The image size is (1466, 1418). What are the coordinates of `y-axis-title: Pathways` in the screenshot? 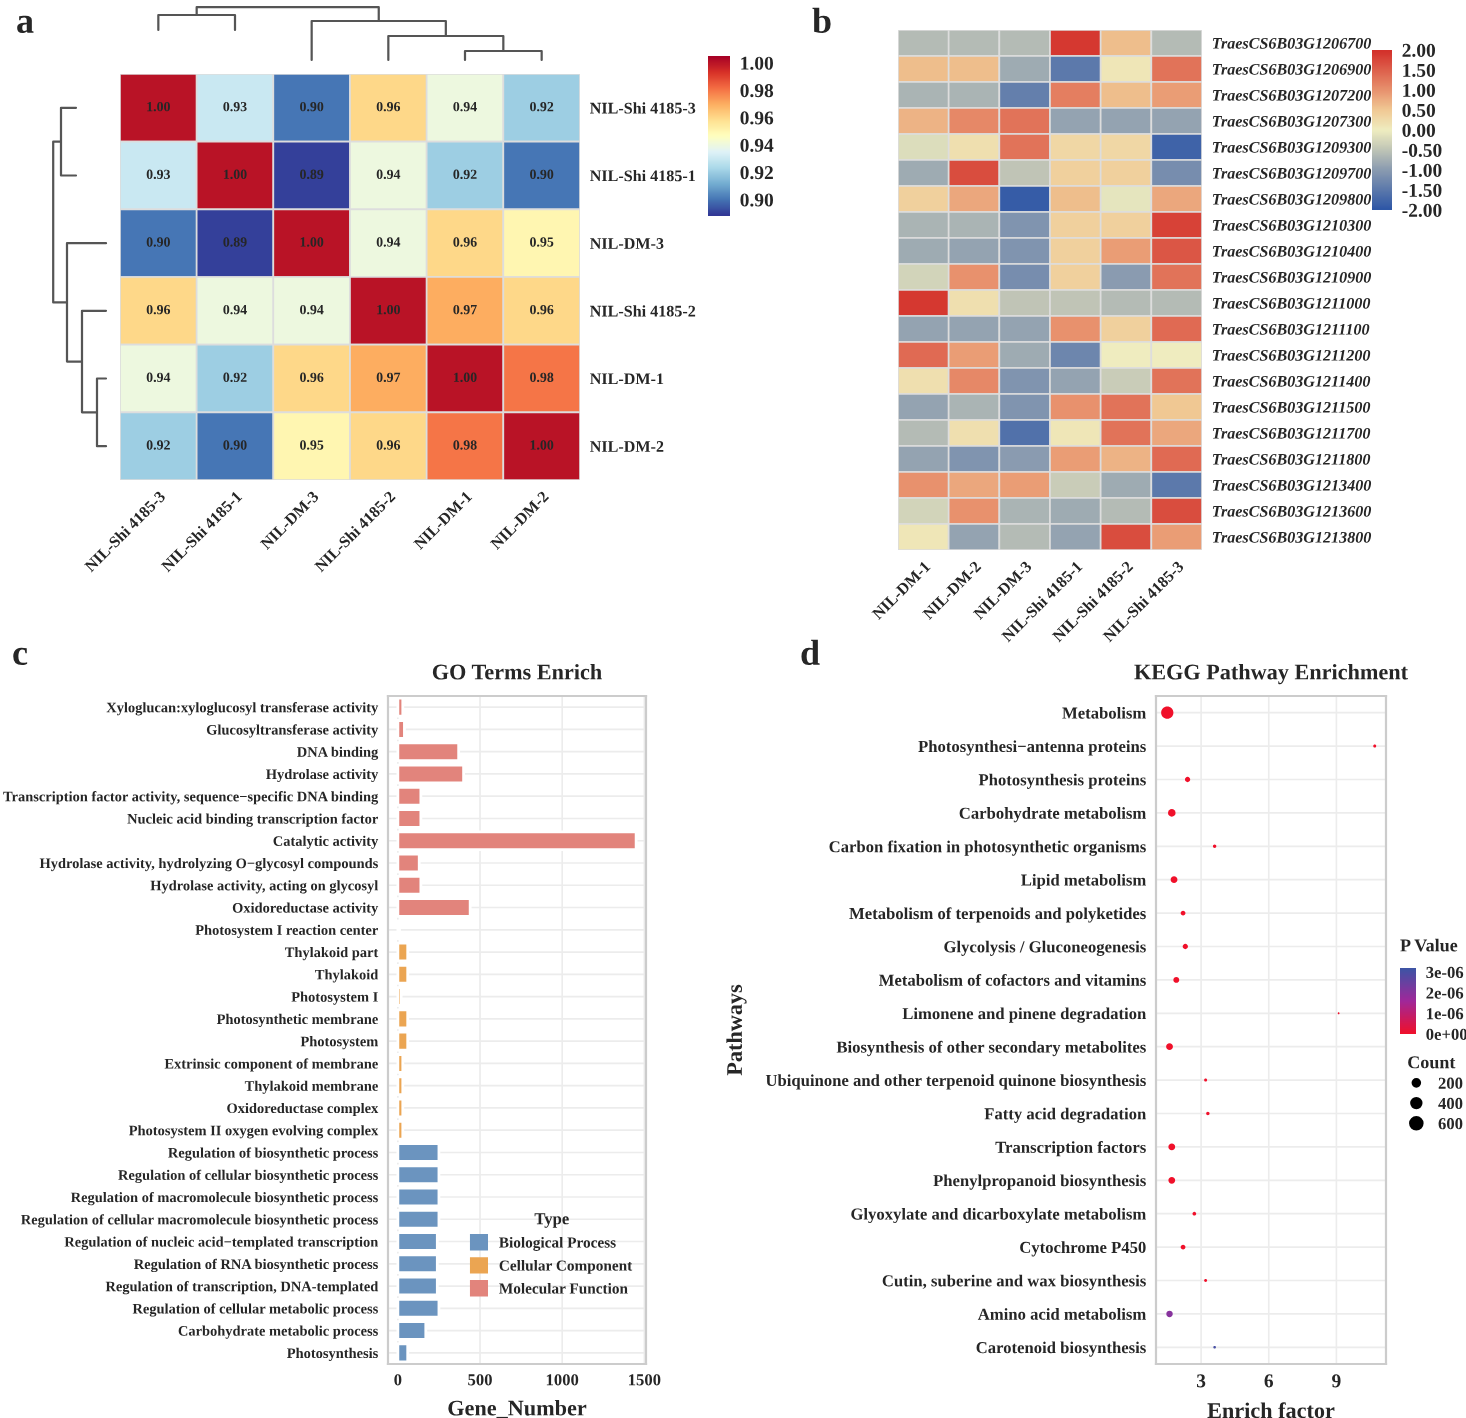 It's located at (736, 1030).